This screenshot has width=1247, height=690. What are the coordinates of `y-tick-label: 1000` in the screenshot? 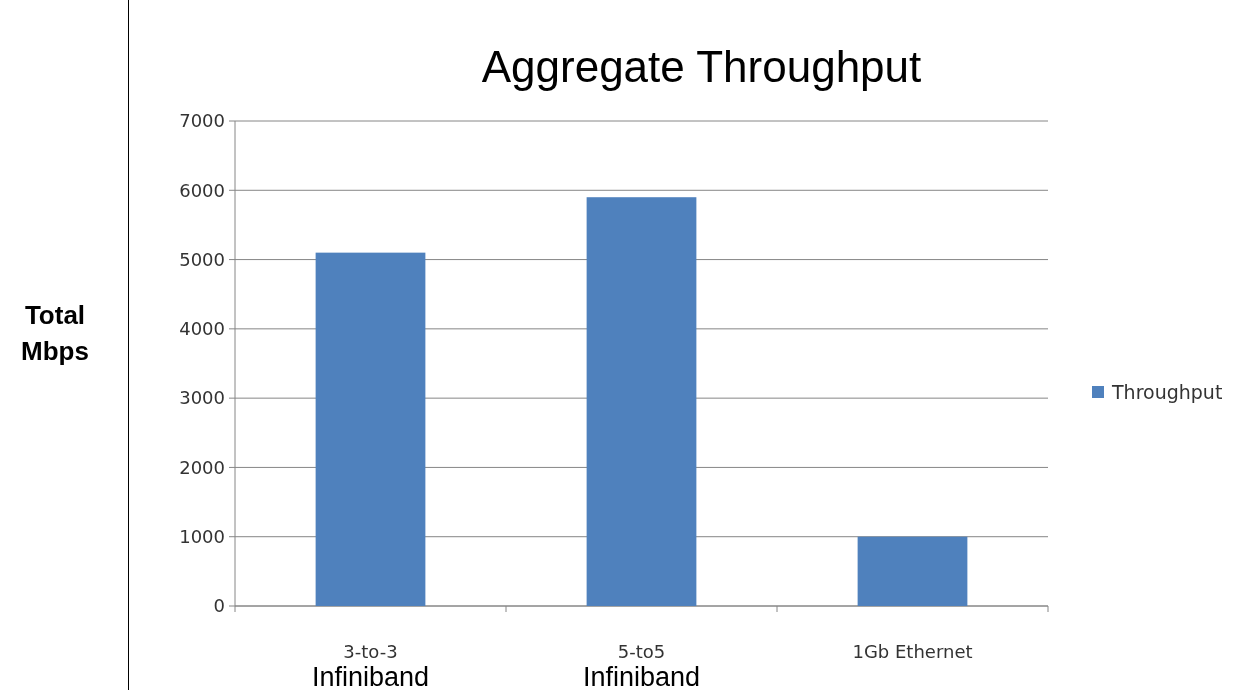 It's located at (202, 537).